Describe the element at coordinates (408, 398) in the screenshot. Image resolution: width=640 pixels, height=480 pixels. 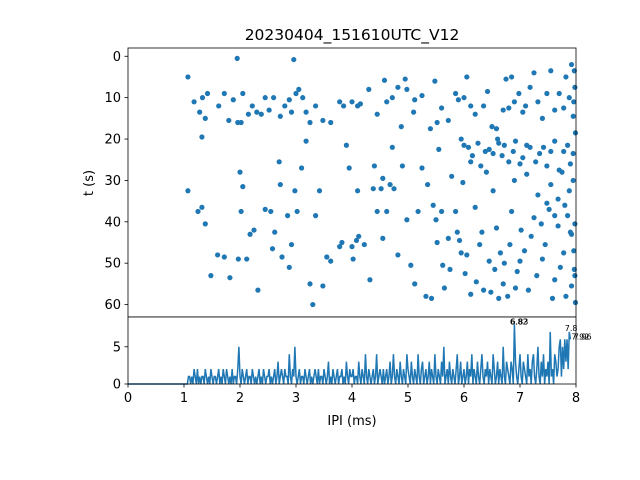
I see `histogram-x-tick-label: 5` at that location.